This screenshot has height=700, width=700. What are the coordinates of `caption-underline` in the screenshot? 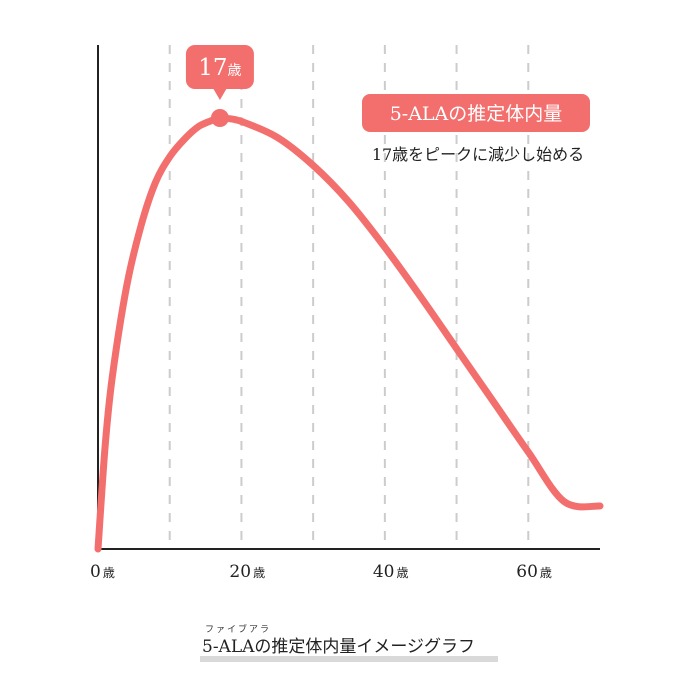 It's located at (349, 659).